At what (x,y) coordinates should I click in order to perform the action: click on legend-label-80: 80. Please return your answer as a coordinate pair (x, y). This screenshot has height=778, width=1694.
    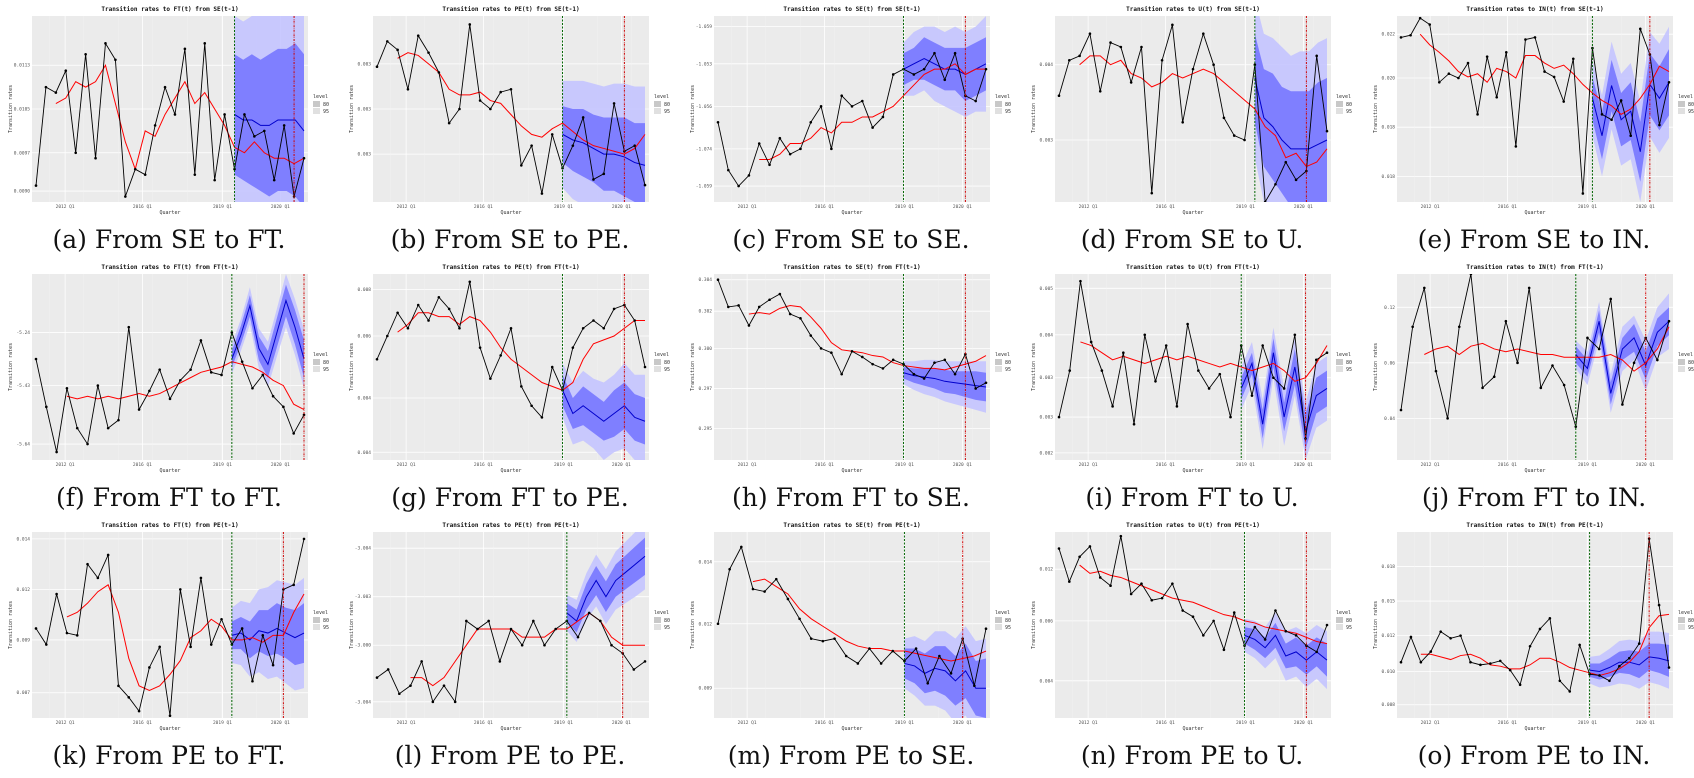
    Looking at the image, I should click on (1691, 363).